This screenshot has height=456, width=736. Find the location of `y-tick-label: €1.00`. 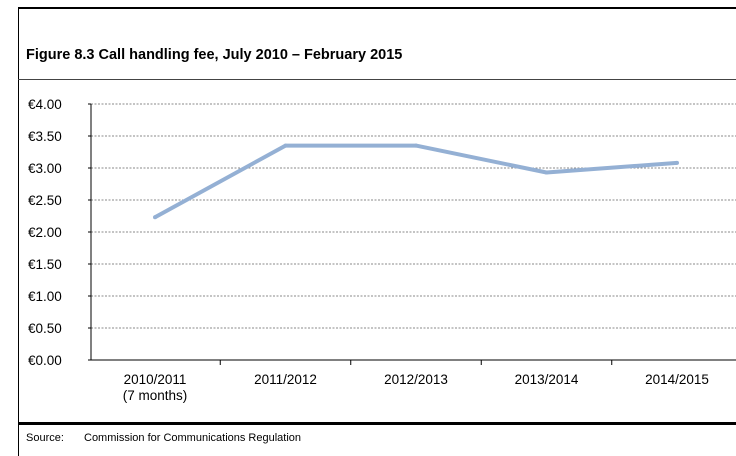

y-tick-label: €1.00 is located at coordinates (45, 296).